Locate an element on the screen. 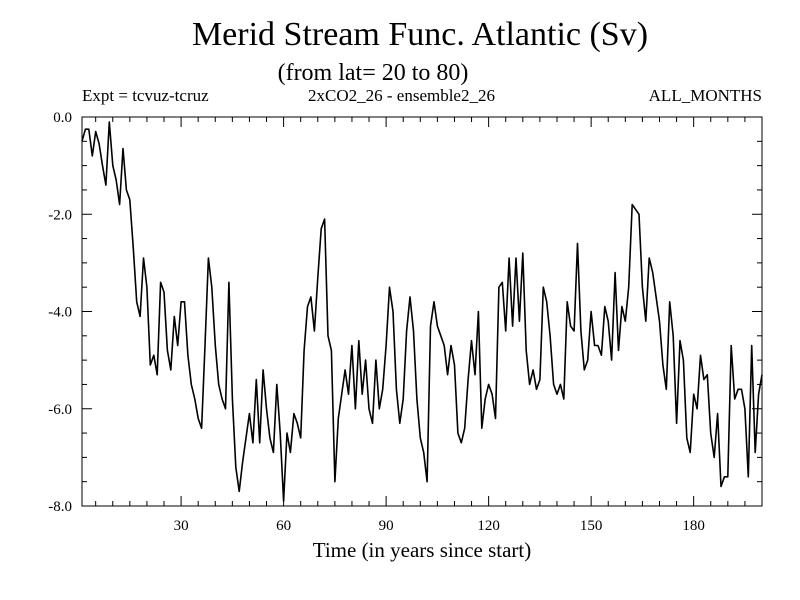 The height and width of the screenshot is (600, 800). experiment-label: Expt = tcvuz-tcruz is located at coordinates (145, 95).